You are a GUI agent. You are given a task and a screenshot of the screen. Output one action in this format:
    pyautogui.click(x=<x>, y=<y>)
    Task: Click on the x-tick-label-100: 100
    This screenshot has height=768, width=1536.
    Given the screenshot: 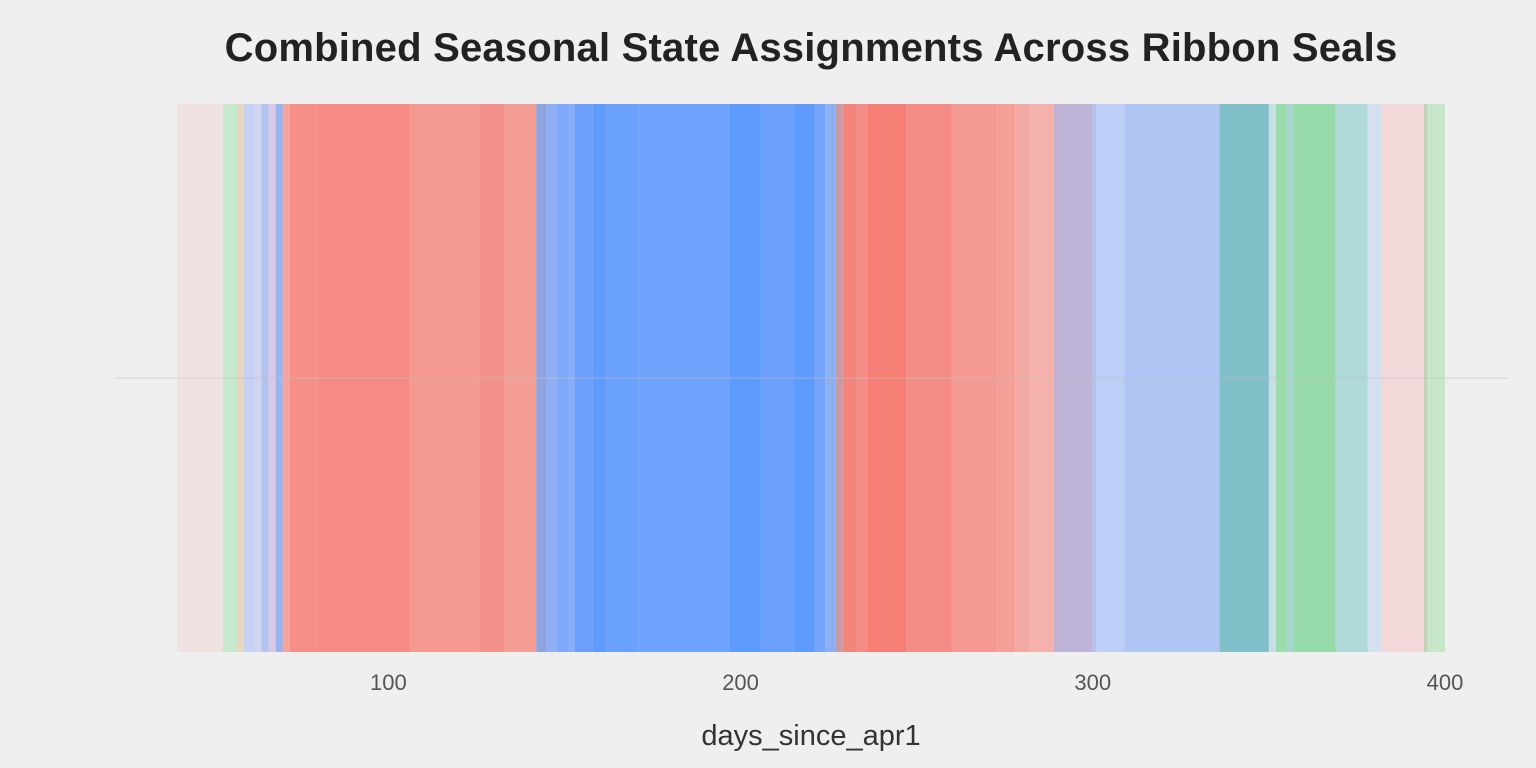 What is the action you would take?
    pyautogui.click(x=388, y=682)
    